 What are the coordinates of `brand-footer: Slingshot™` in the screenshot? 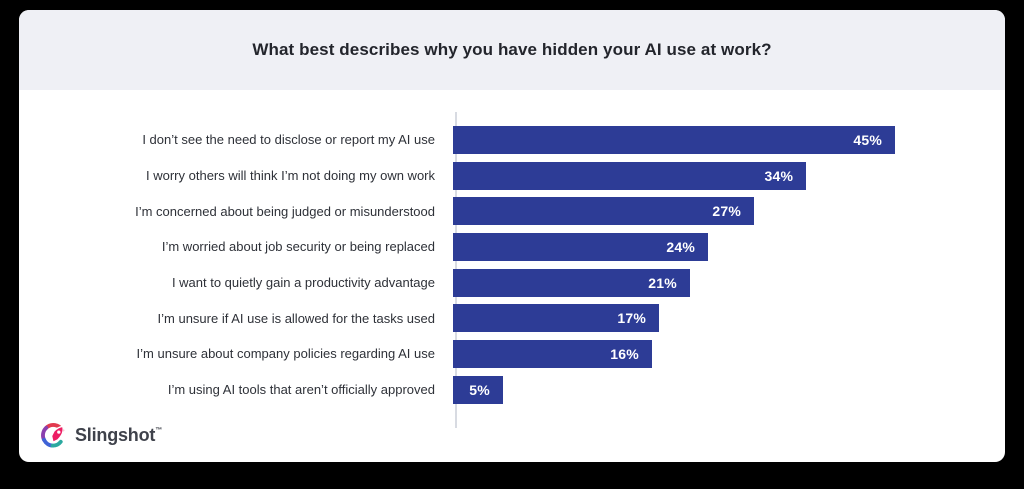 It's located at (101, 435).